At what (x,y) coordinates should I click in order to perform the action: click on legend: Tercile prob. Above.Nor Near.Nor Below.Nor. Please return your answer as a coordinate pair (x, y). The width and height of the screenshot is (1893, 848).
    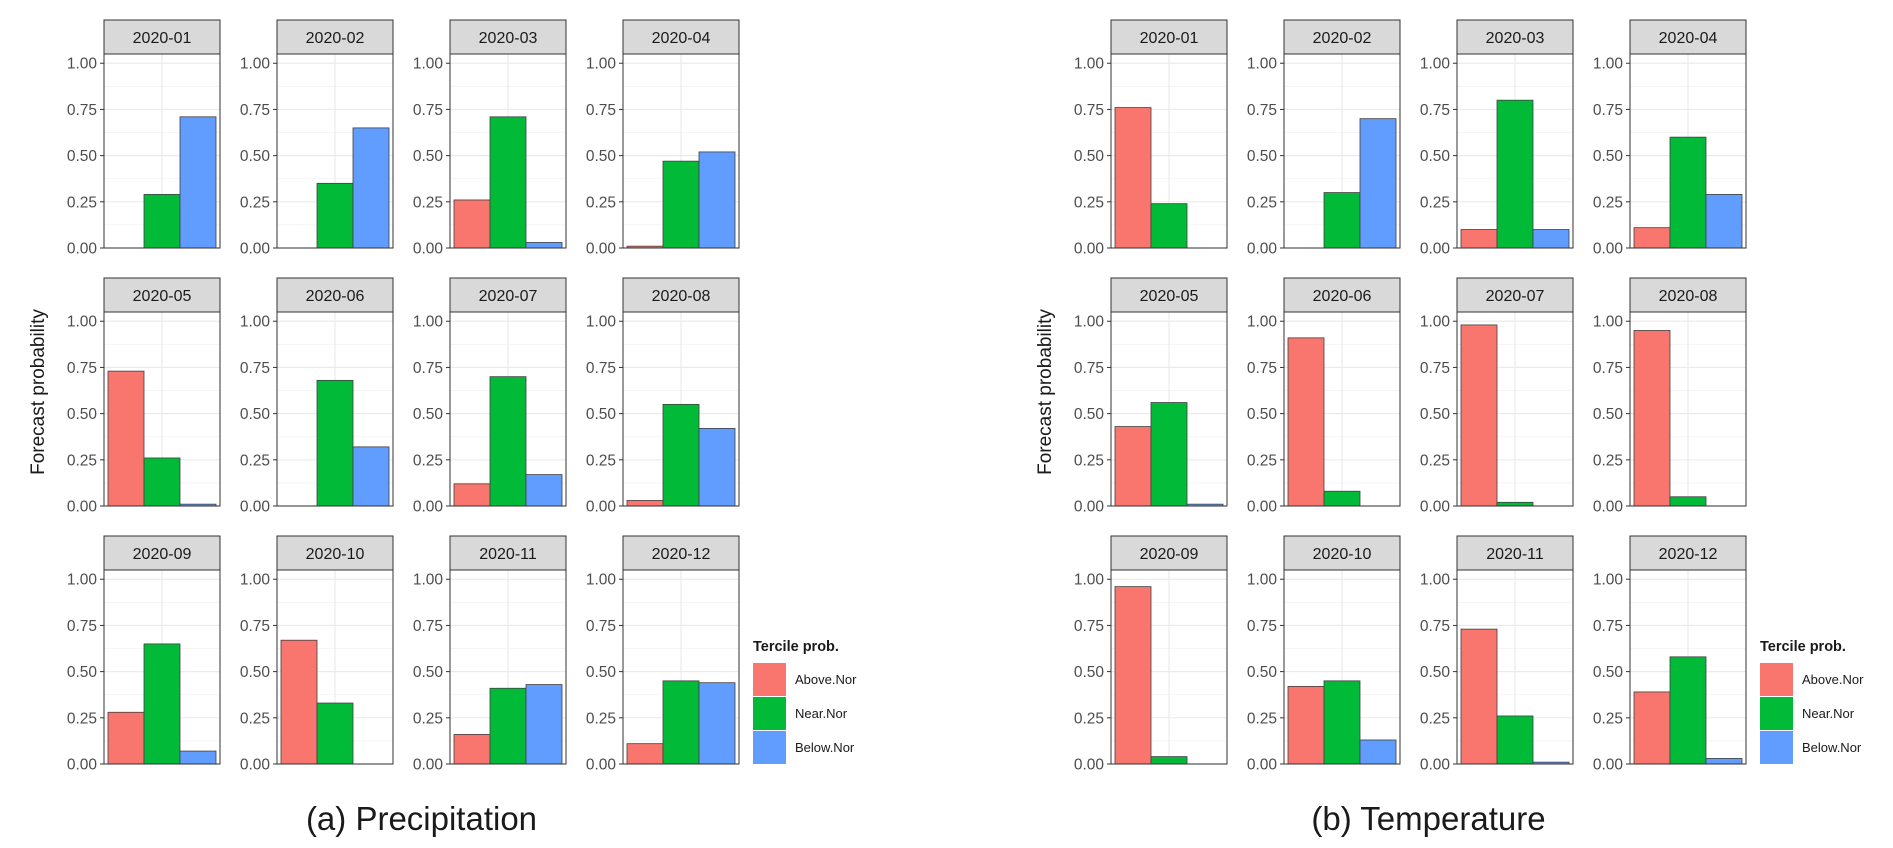
    Looking at the image, I should click on (1812, 701).